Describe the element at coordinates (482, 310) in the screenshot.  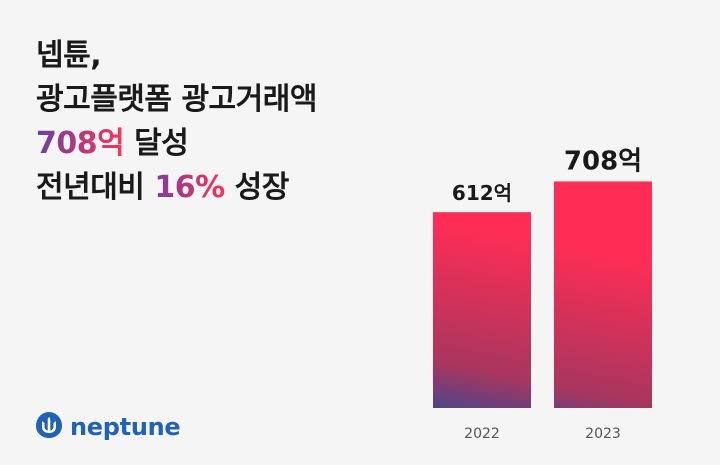
I see `bar-2022` at that location.